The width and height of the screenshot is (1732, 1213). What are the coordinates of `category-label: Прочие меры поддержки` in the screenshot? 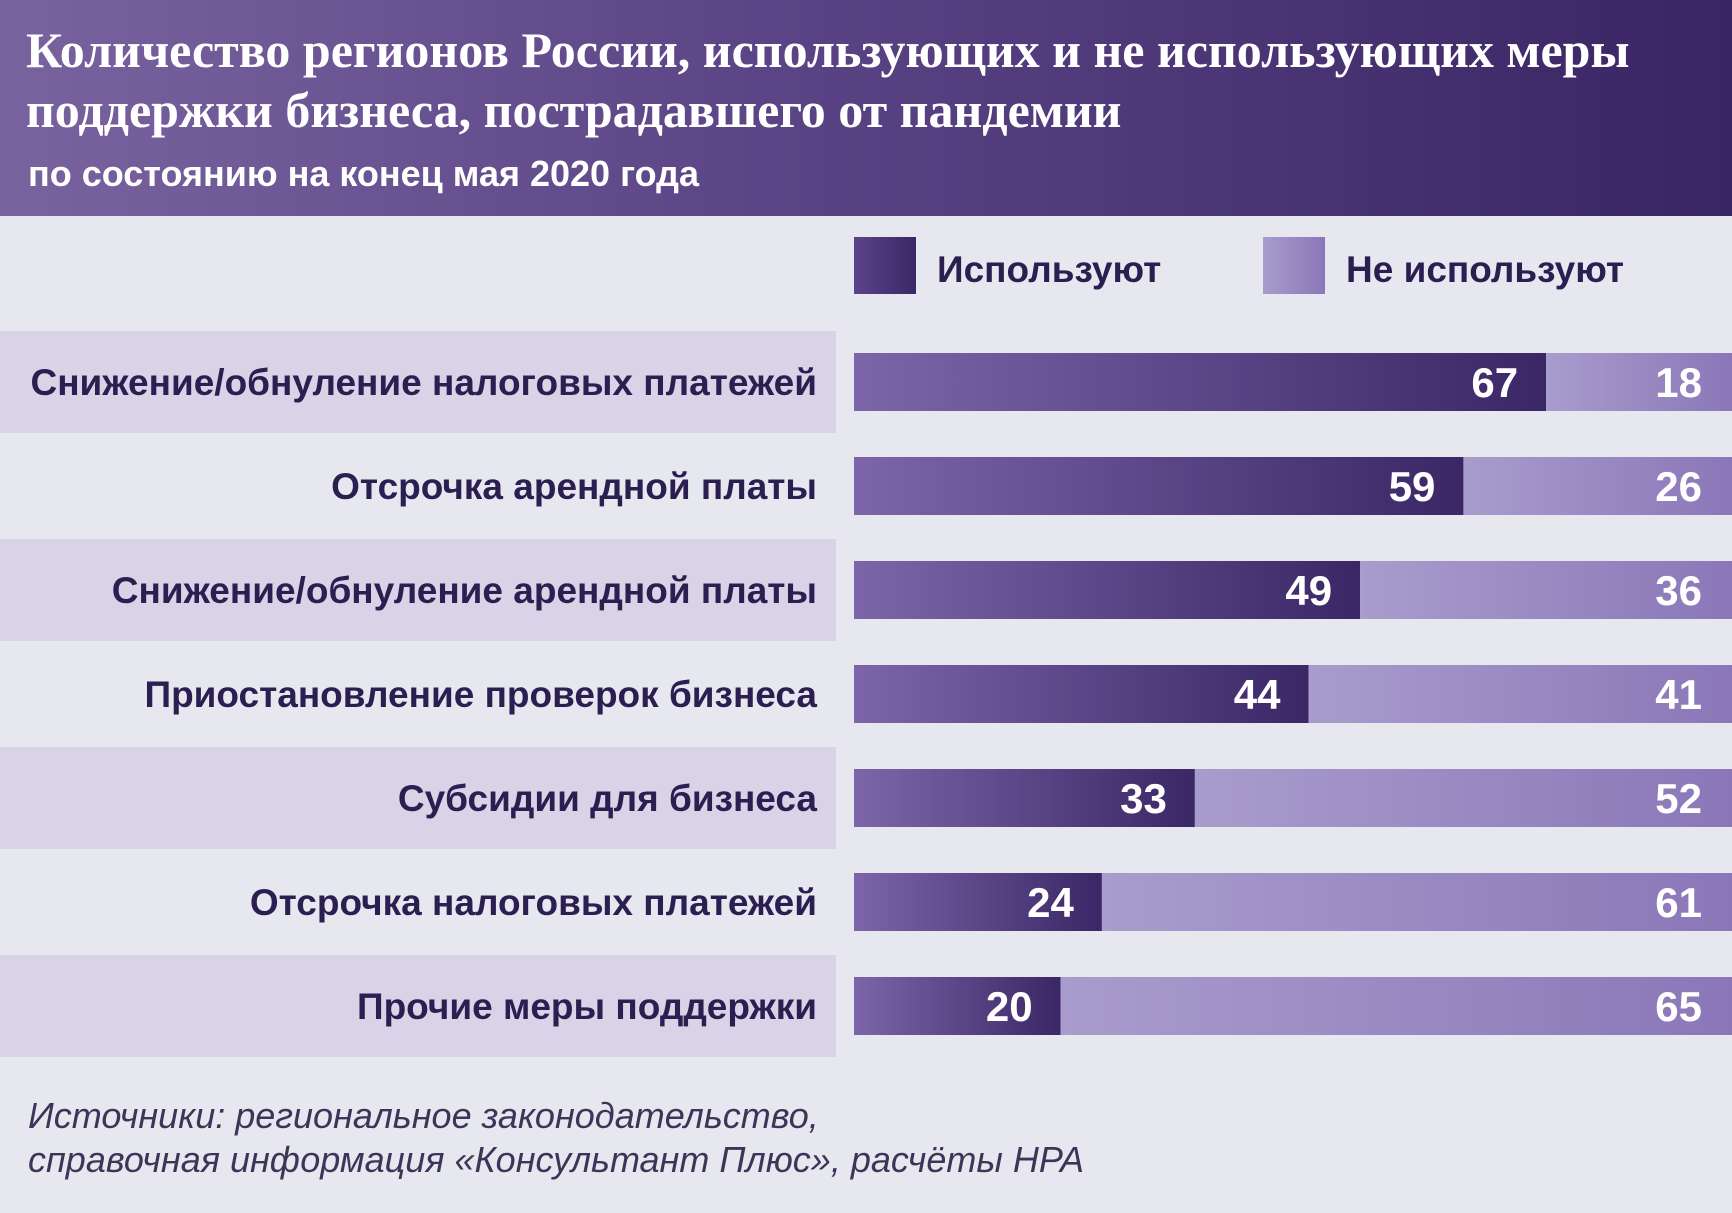 It's located at (587, 1006).